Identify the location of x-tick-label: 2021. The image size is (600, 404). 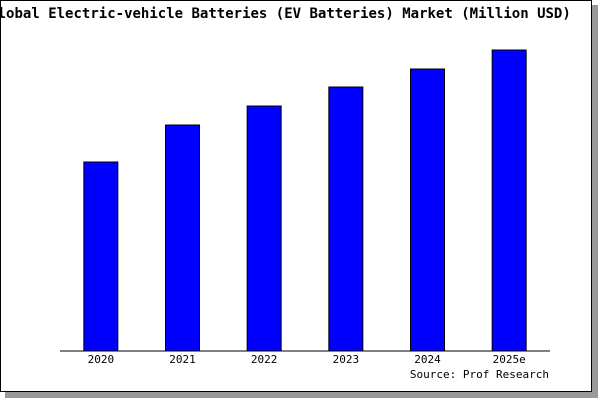
(182, 359).